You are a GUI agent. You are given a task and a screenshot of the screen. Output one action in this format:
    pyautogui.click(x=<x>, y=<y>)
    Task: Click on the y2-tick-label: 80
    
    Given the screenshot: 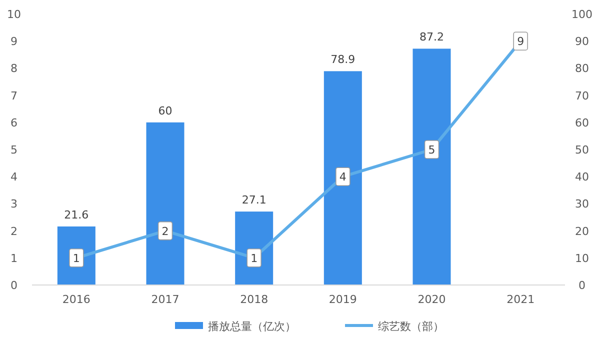 What is the action you would take?
    pyautogui.click(x=582, y=69)
    